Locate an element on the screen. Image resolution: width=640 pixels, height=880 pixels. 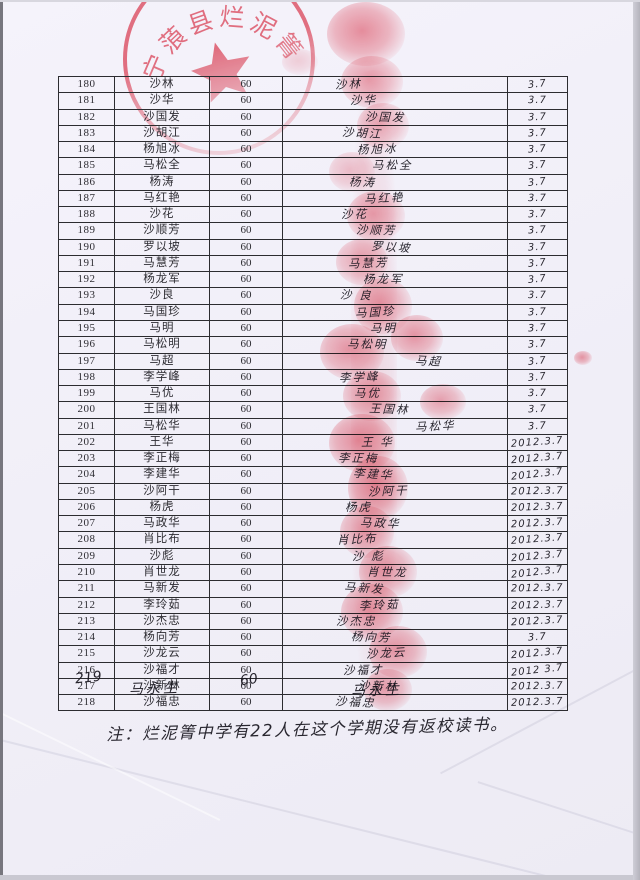
table-row: 183 沙胡江 60 沙胡江 3.7 is located at coordinates (313, 134).